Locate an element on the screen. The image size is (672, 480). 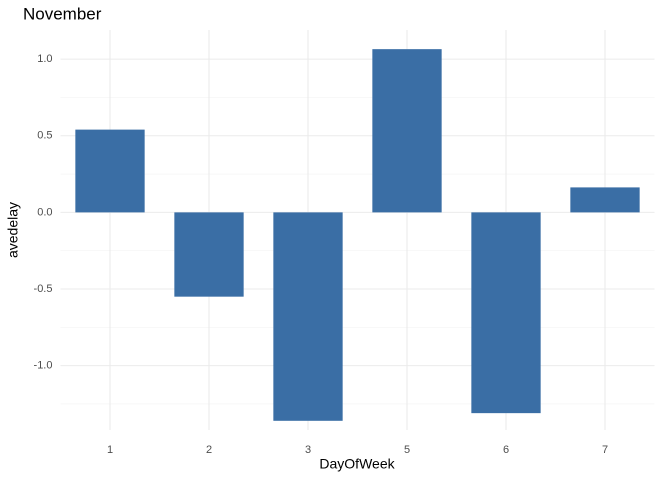
x-axis-label: DayOfWeek is located at coordinates (357, 464).